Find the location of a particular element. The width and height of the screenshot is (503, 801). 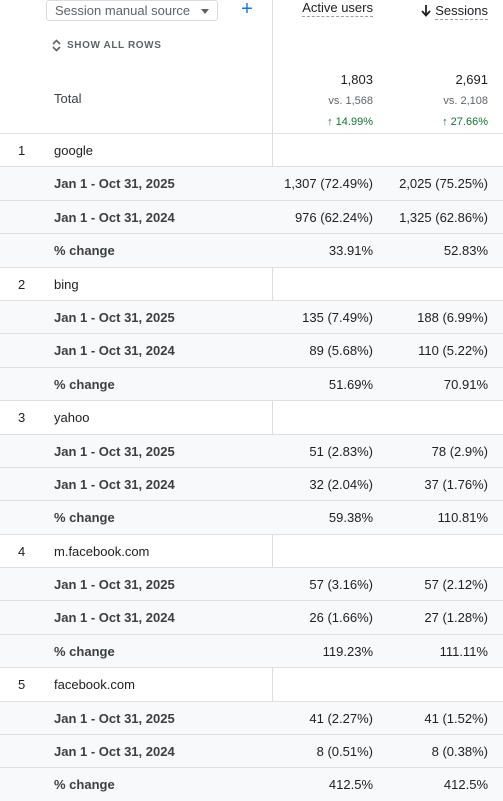

total-label: Total is located at coordinates (68, 98).